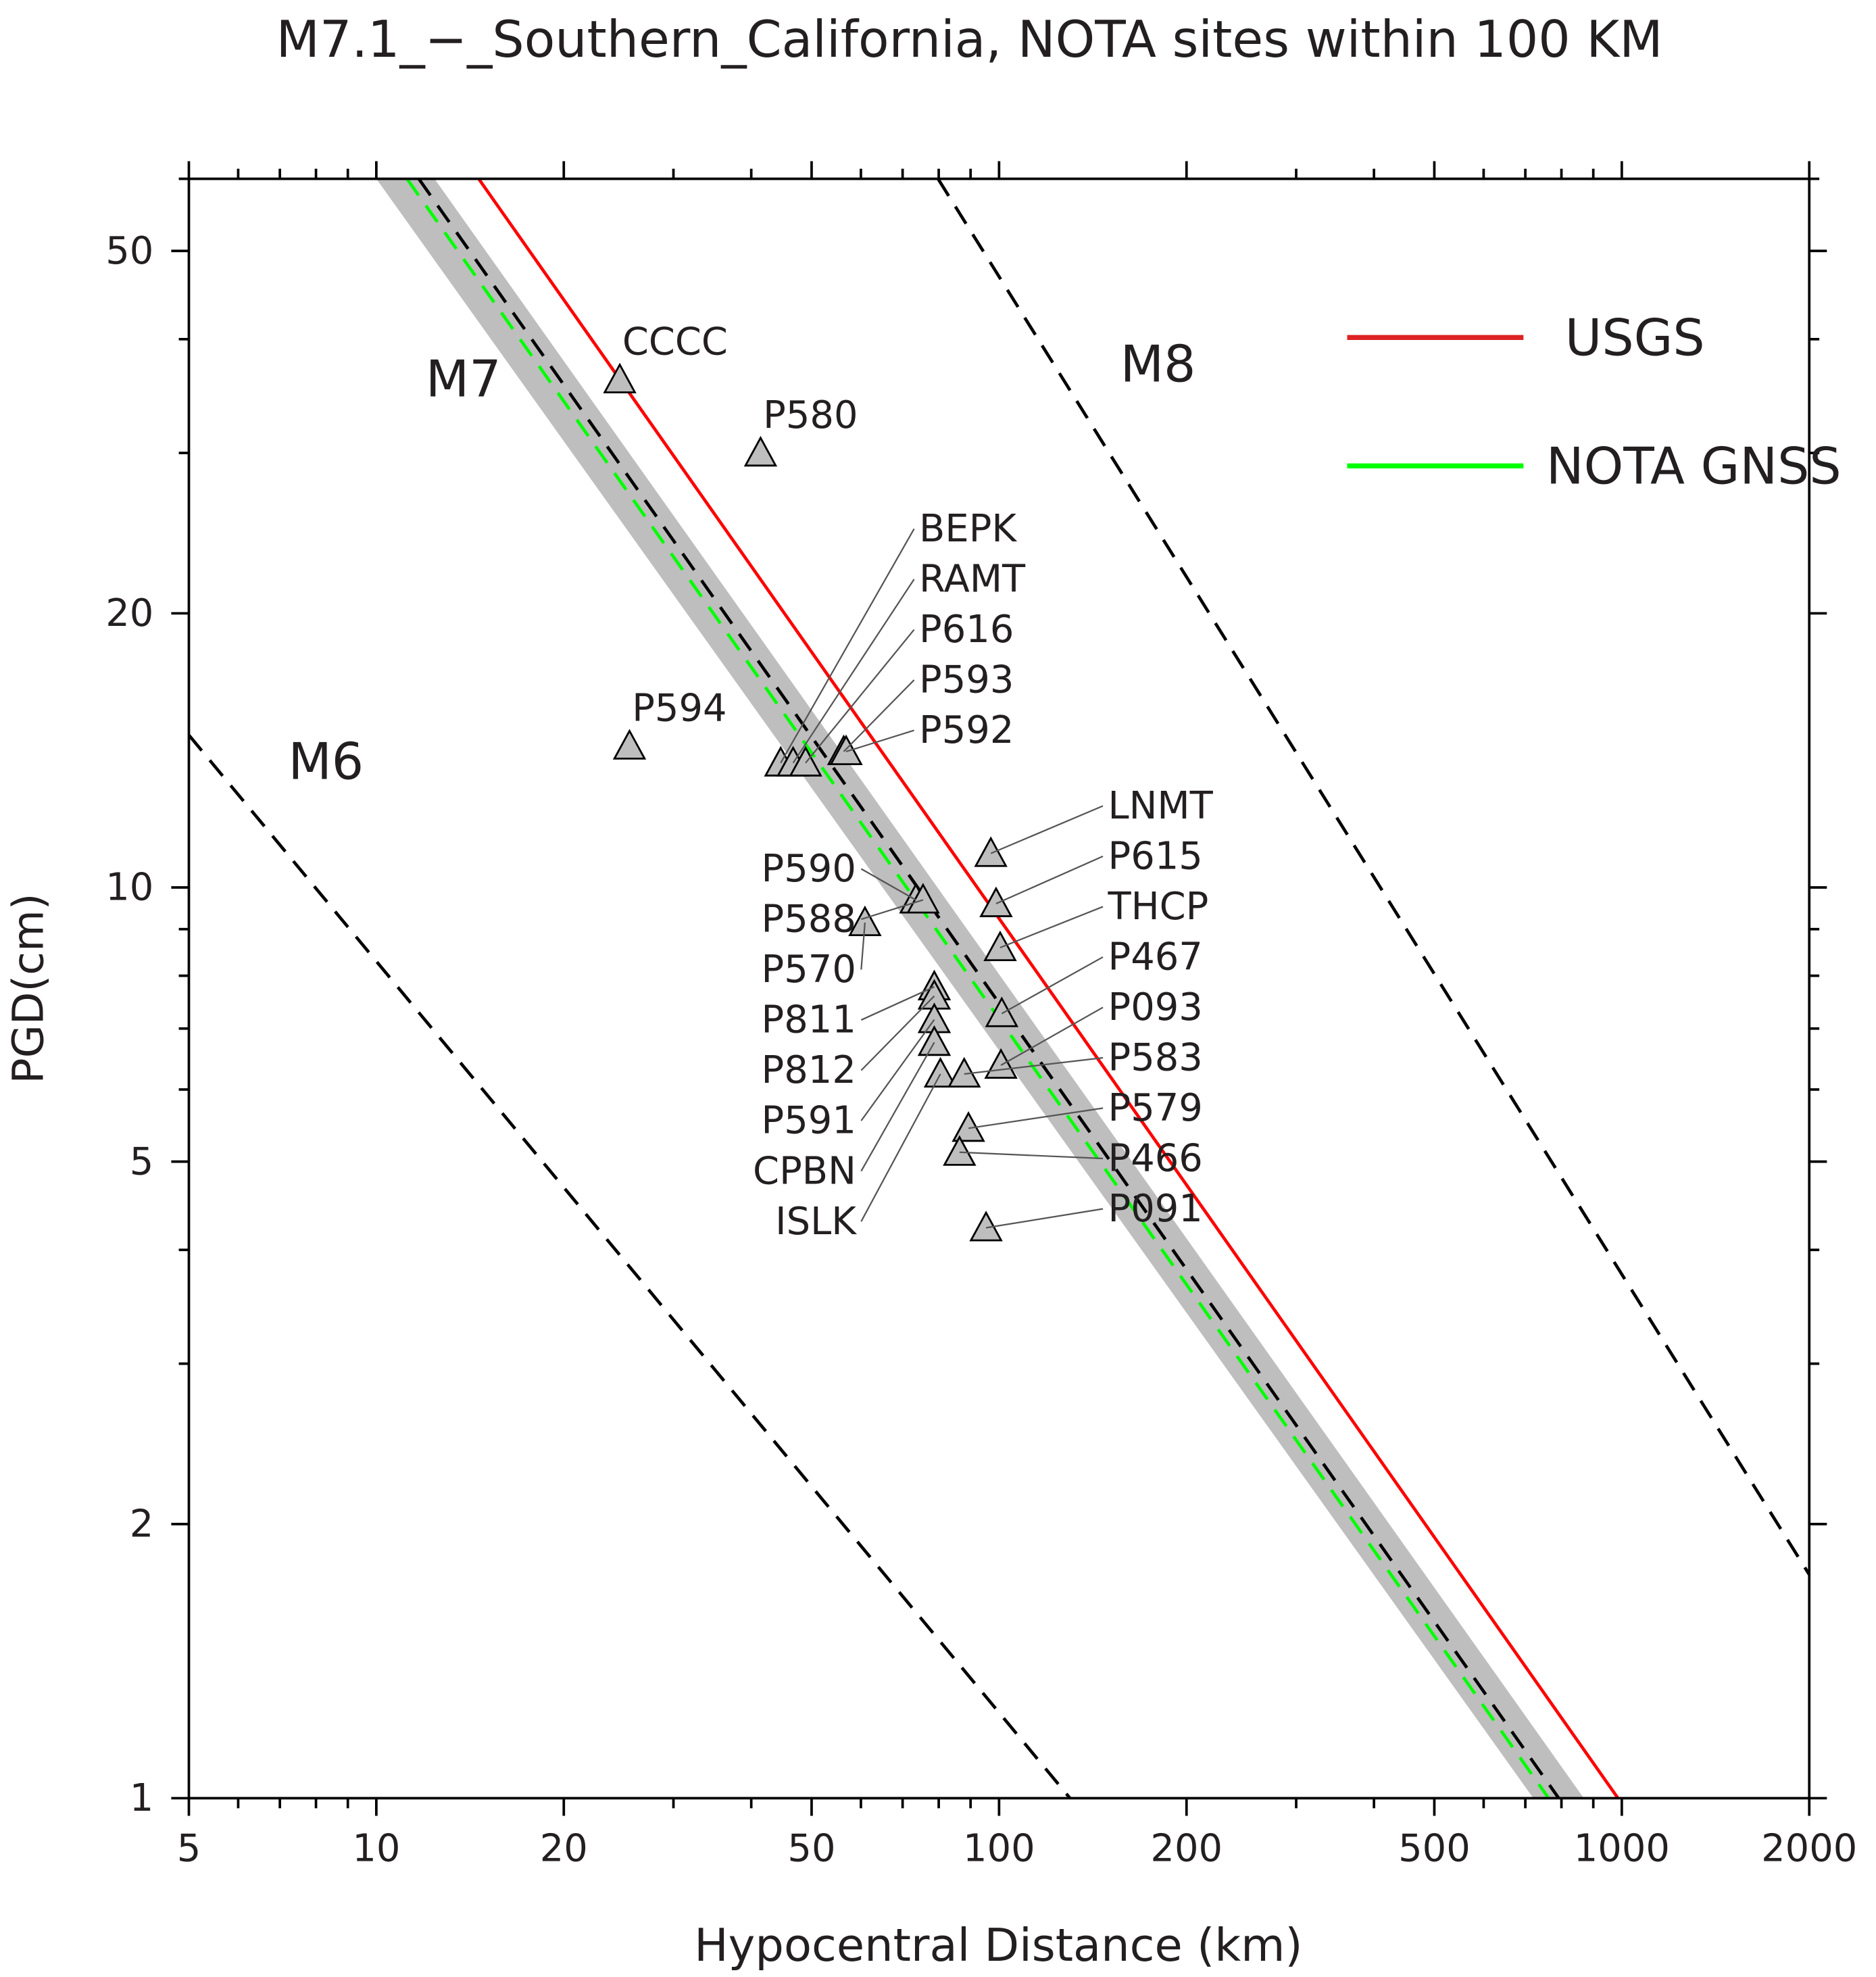 The height and width of the screenshot is (1977, 1876). Describe the element at coordinates (804, 1171) in the screenshot. I see `station-label: CPBN` at that location.